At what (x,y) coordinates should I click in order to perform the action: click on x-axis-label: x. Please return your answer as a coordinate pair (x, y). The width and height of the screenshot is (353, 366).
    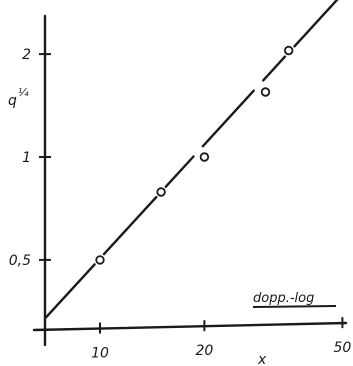
    Looking at the image, I should click on (262, 359).